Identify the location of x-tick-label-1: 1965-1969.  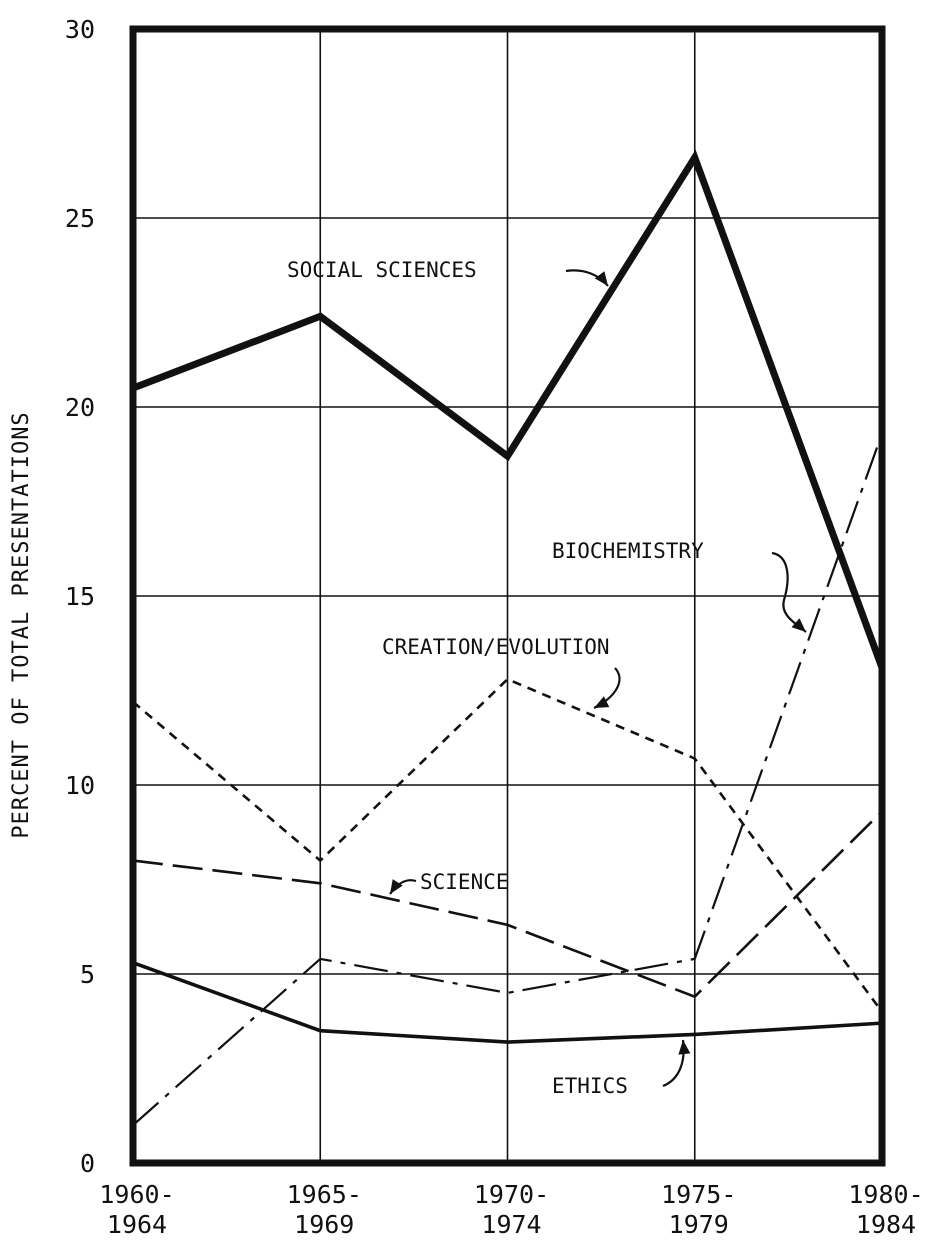
(324, 1209).